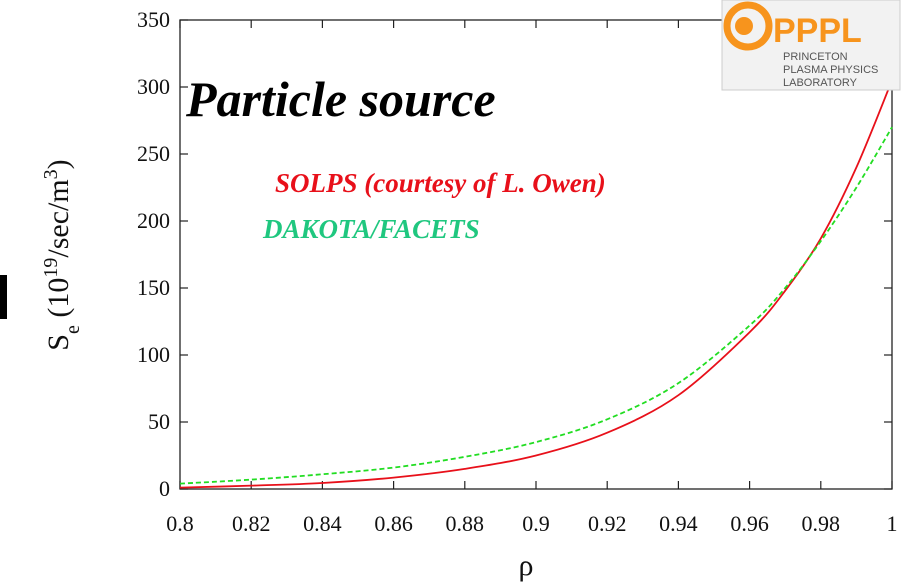  I want to click on logo-line-2: PLASMA PHYSICS, so click(830, 70).